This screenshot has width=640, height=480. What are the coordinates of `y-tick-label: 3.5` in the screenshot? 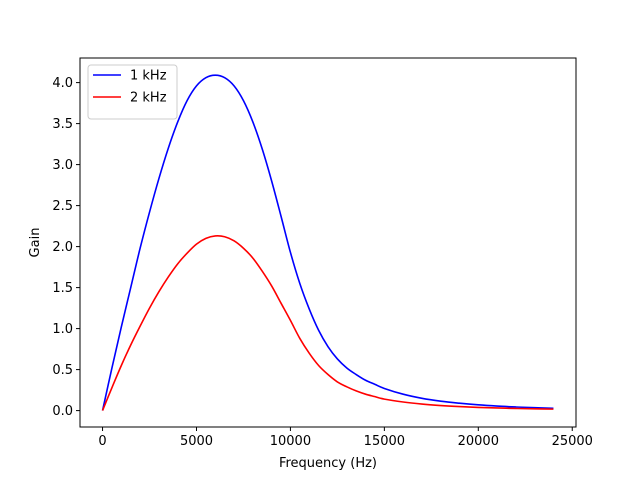 It's located at (62, 124).